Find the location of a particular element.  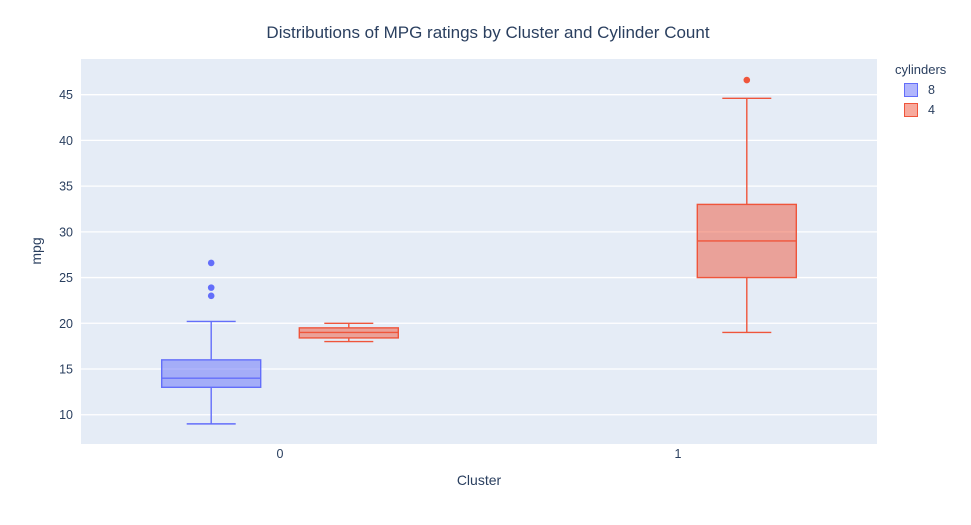

legend-label-4: 4 is located at coordinates (931, 110).